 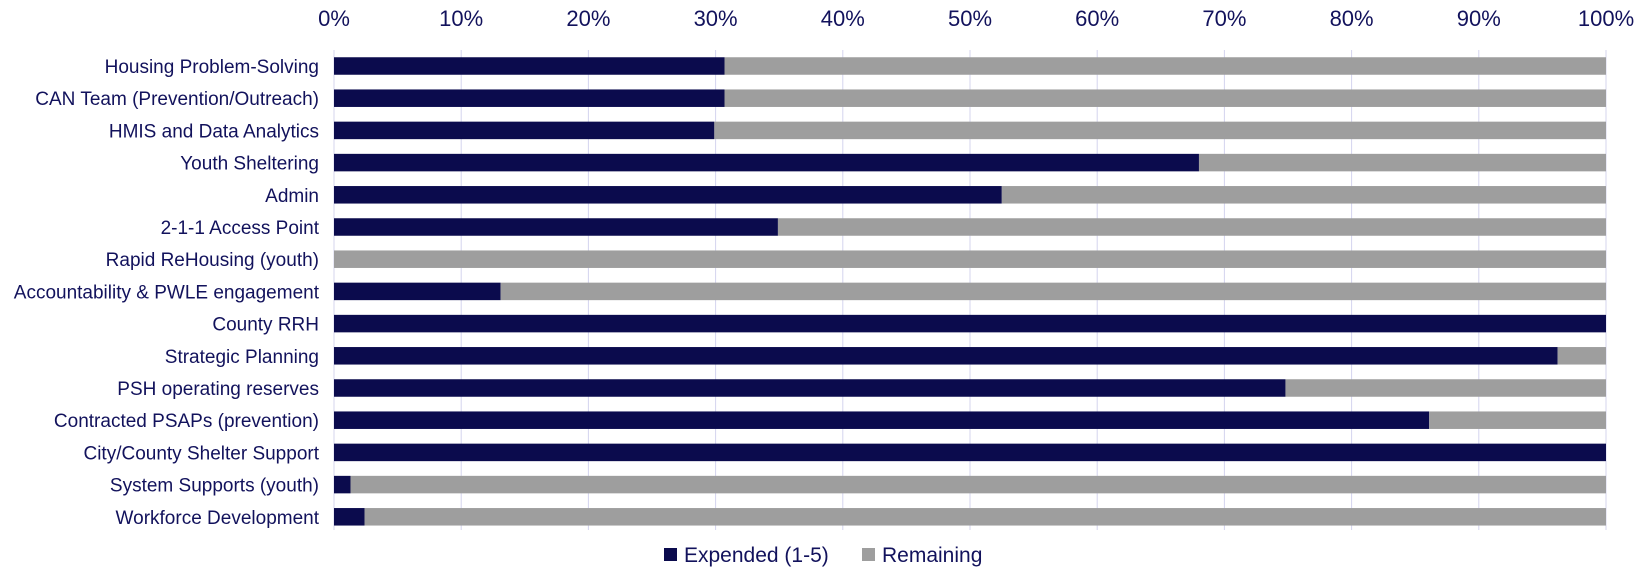 What do you see at coordinates (1479, 18) in the screenshot?
I see `x-tick-label: 90%` at bounding box center [1479, 18].